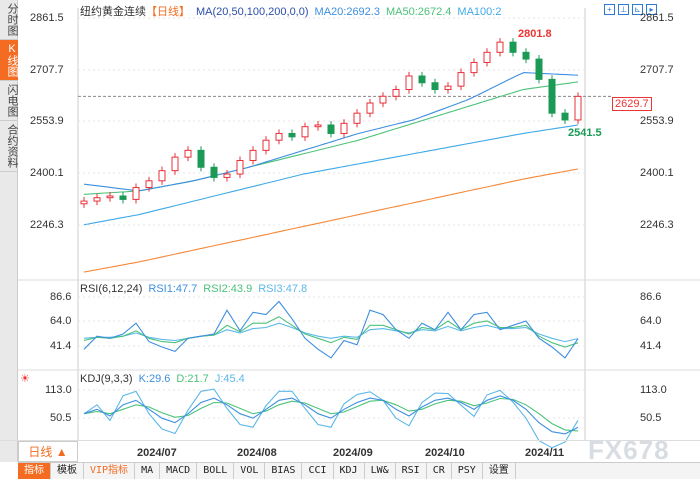 Image resolution: width=700 pixels, height=479 pixels. Describe the element at coordinates (284, 471) in the screenshot. I see `tab-7: BIAS` at that location.